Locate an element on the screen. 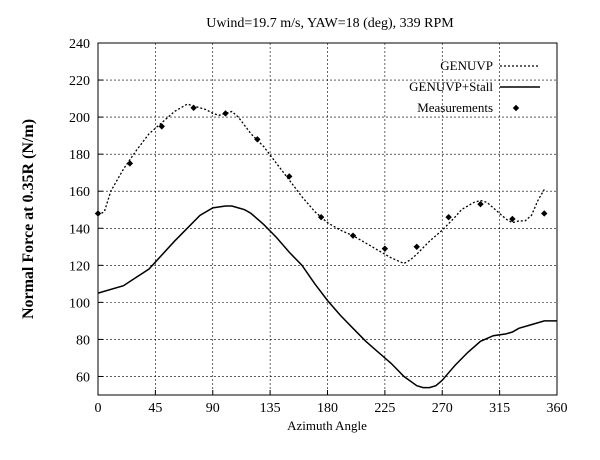 The image size is (600, 460). y-tick-label: 240 is located at coordinates (79, 44).